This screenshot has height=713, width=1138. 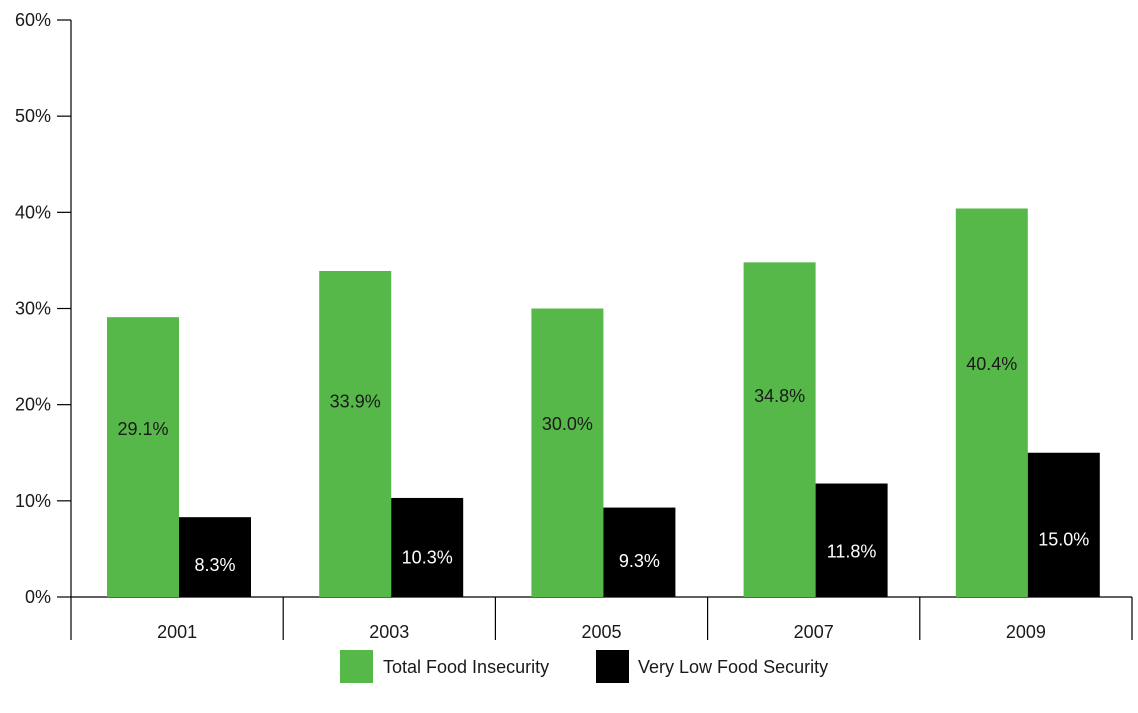 I want to click on bar-value-label: 40.4%, so click(x=991, y=364).